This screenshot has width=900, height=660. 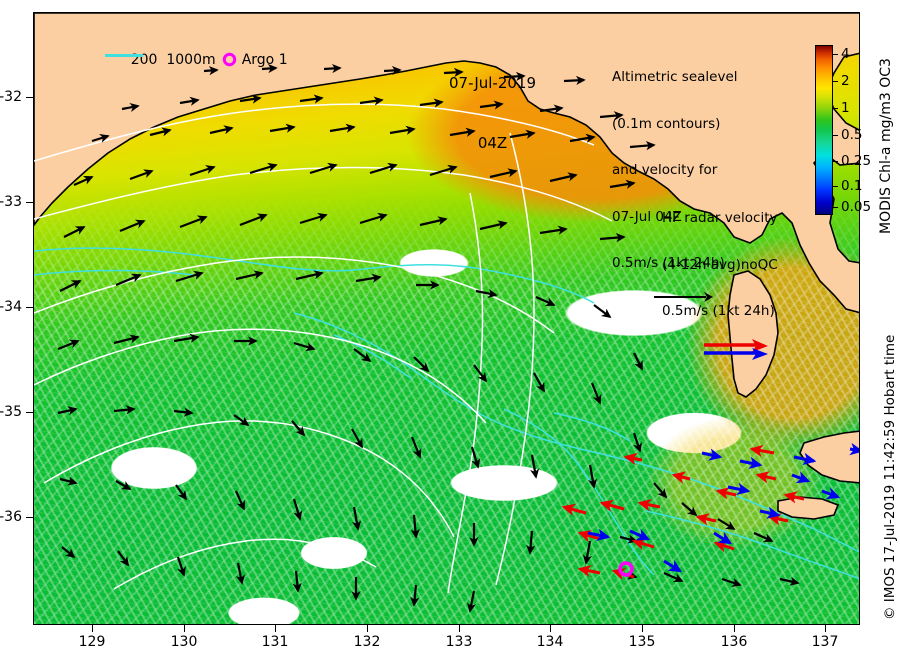 What do you see at coordinates (718, 311) in the screenshot?
I see `hf-line-2: 0.5m/s (1kt 24h)` at bounding box center [718, 311].